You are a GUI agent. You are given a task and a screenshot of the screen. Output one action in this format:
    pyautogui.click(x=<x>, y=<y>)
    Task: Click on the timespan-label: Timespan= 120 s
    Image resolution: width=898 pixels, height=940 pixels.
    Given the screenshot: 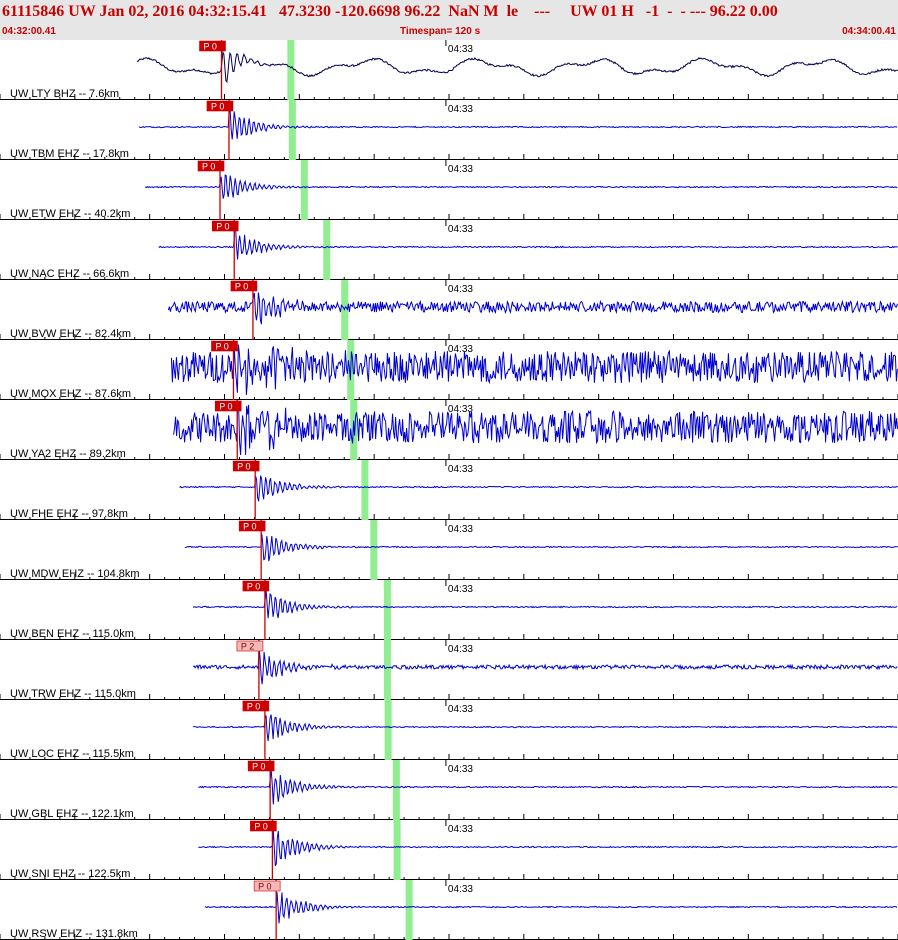 What is the action you would take?
    pyautogui.click(x=440, y=31)
    